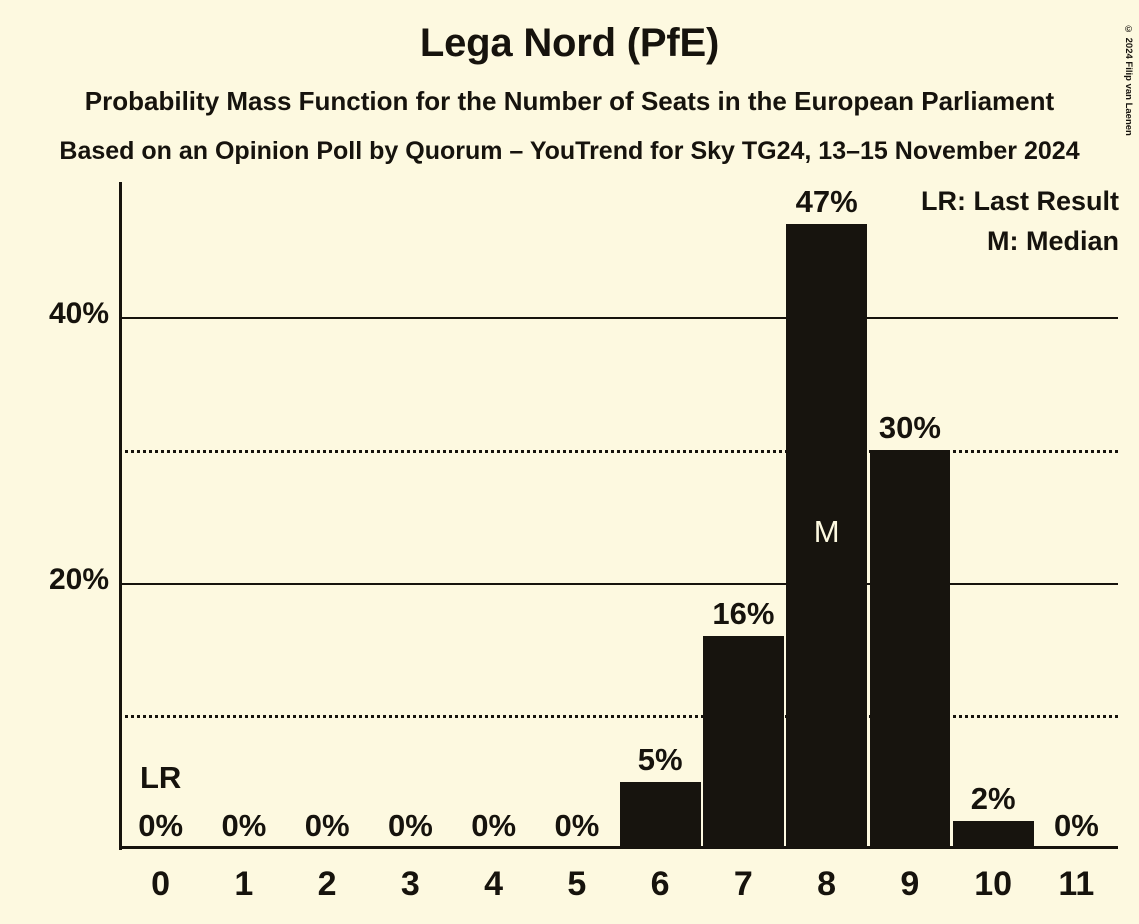  I want to click on gridline-10pct, so click(618, 717).